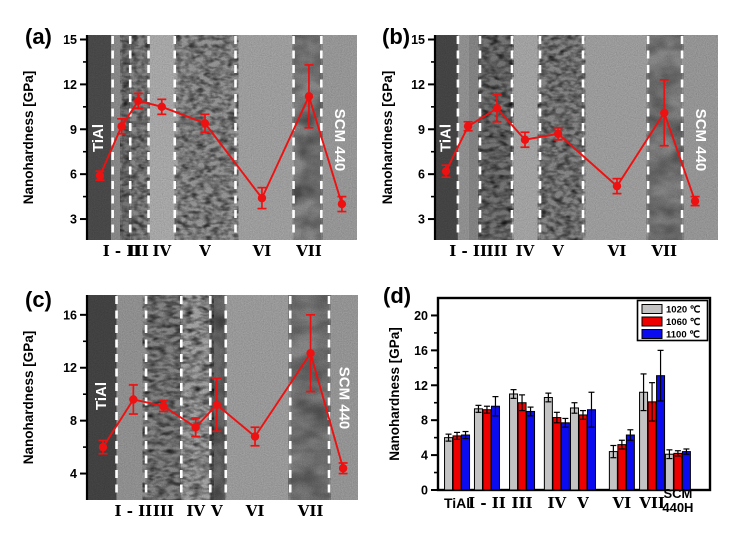 This screenshot has width=736, height=544. What do you see at coordinates (582, 503) in the screenshot?
I see `category-label: V` at bounding box center [582, 503].